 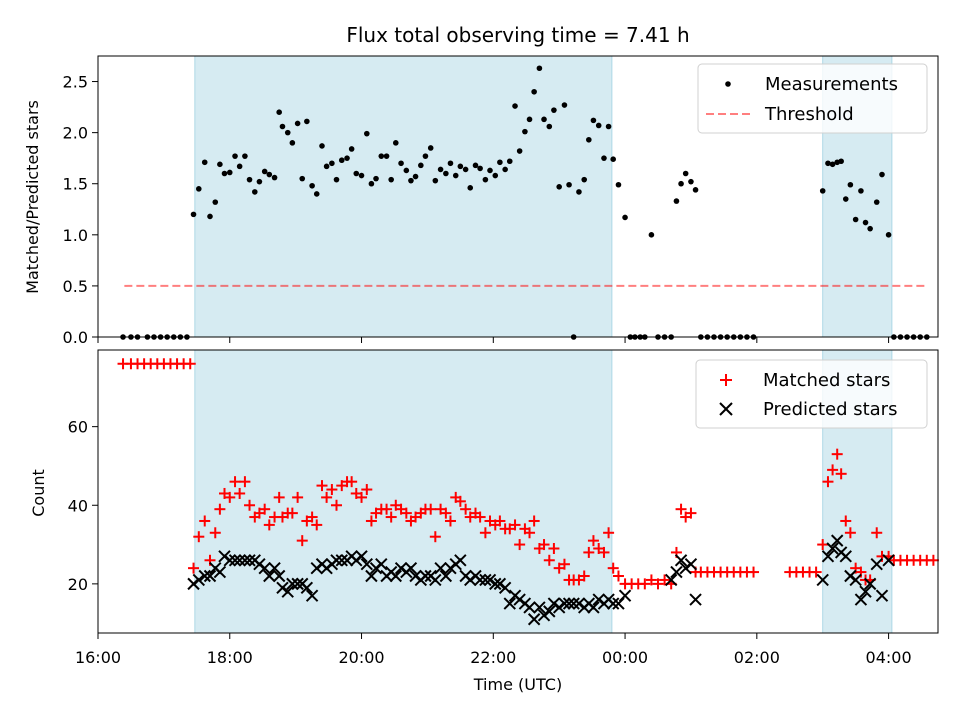 I want to click on legend-measurements: Measurements, so click(x=831, y=84).